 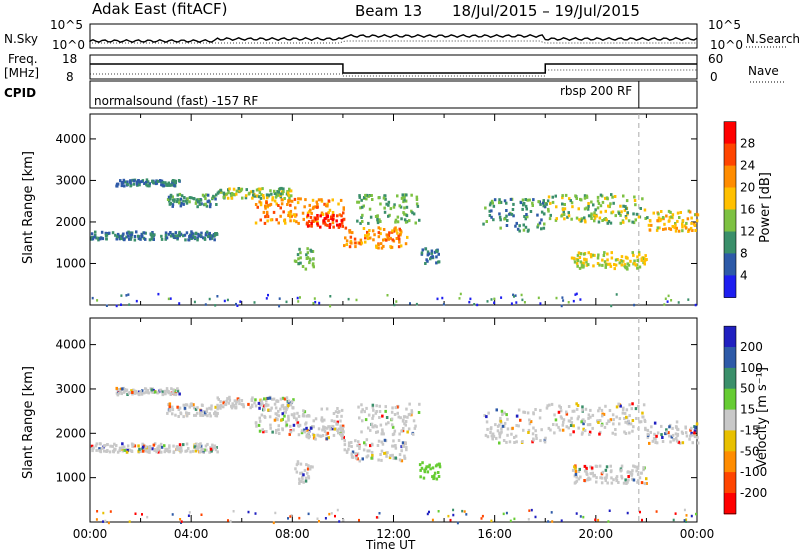 What do you see at coordinates (747, 231) in the screenshot?
I see `power-panel-colorbar-tick: 12` at bounding box center [747, 231].